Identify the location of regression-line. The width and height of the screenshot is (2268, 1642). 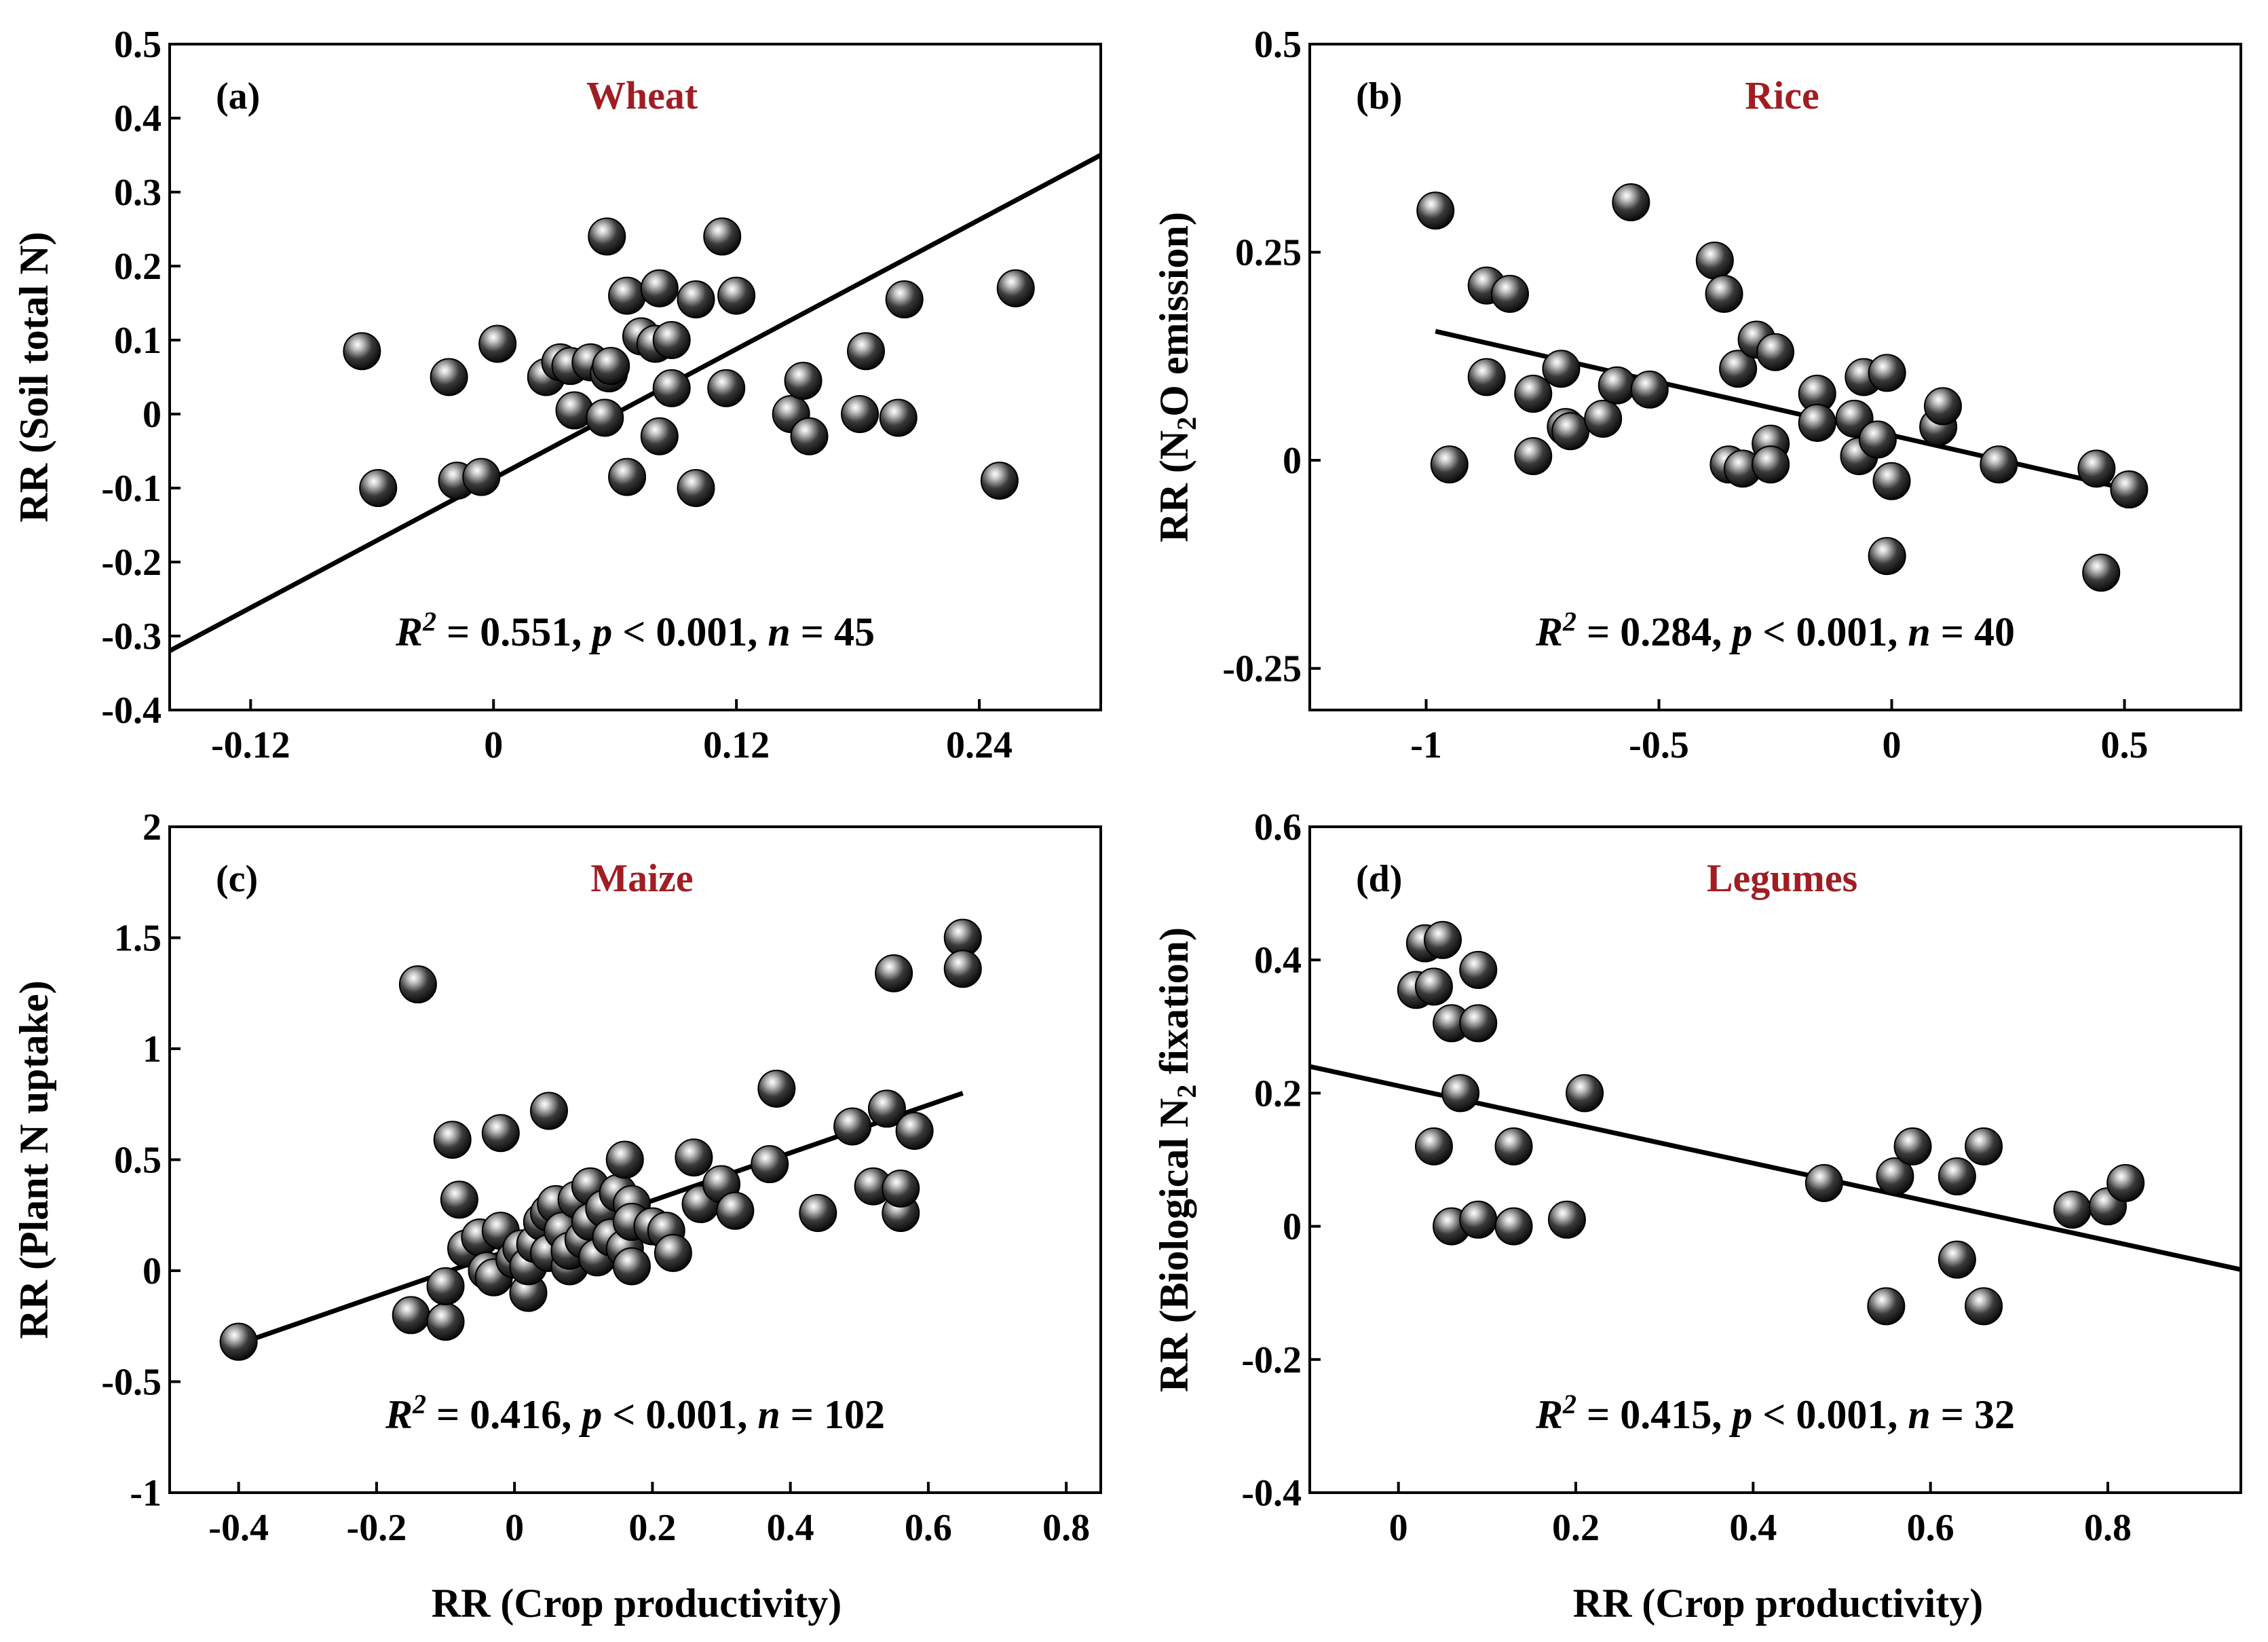
(635, 403).